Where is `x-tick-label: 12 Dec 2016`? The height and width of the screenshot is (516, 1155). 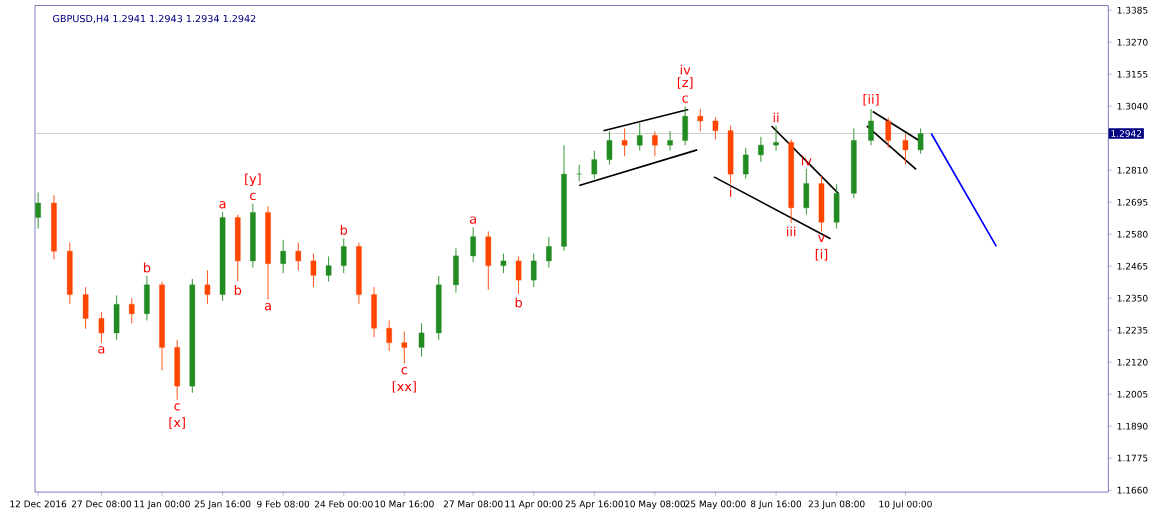
x-tick-label: 12 Dec 2016 is located at coordinates (38, 504).